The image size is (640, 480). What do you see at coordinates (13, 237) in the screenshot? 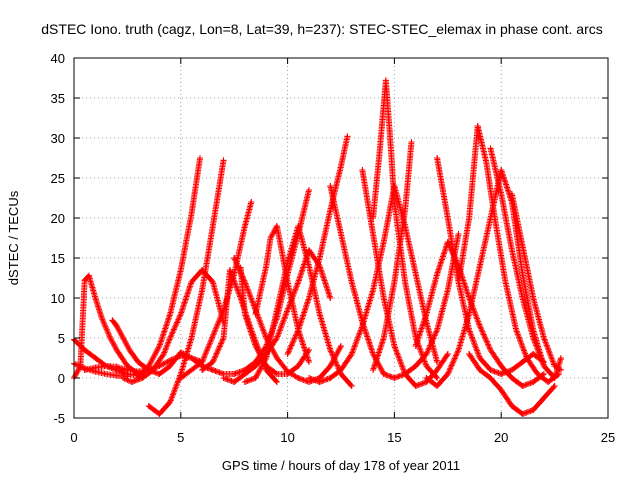
I see `y-axis-label: dSTEC / TECUs` at bounding box center [13, 237].